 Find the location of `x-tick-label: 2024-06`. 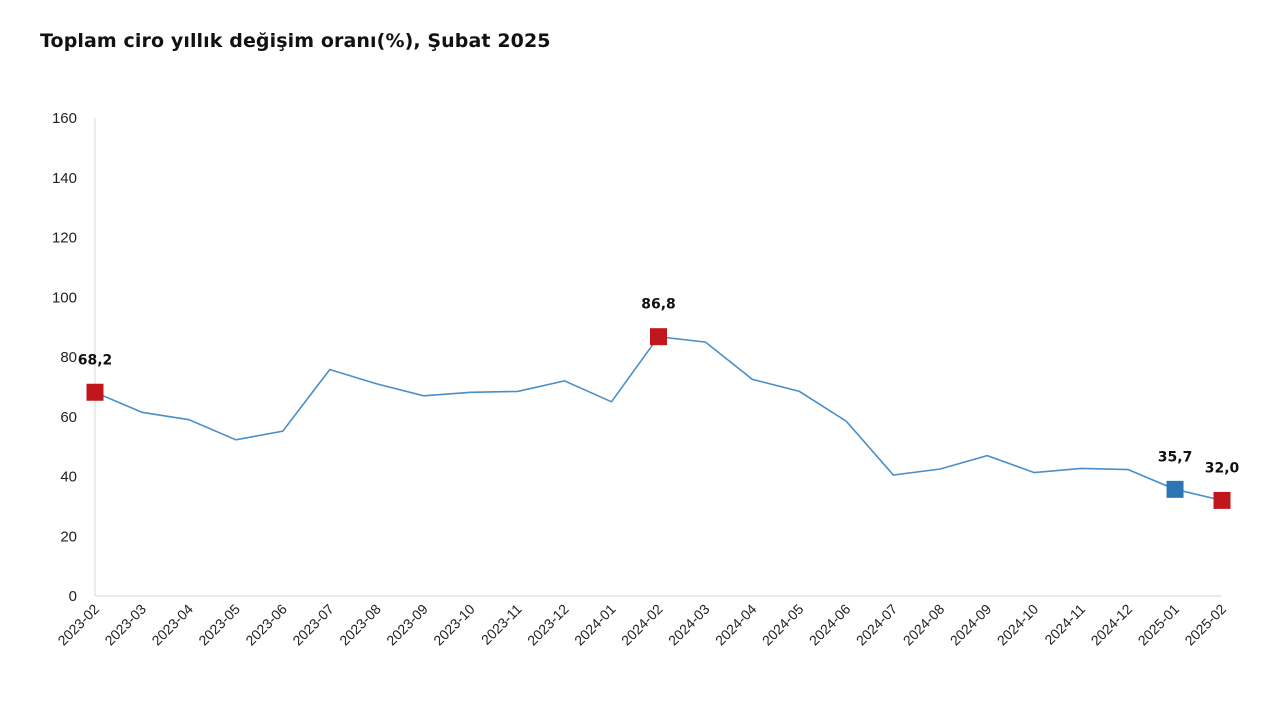

x-tick-label: 2024-06 is located at coordinates (830, 625).